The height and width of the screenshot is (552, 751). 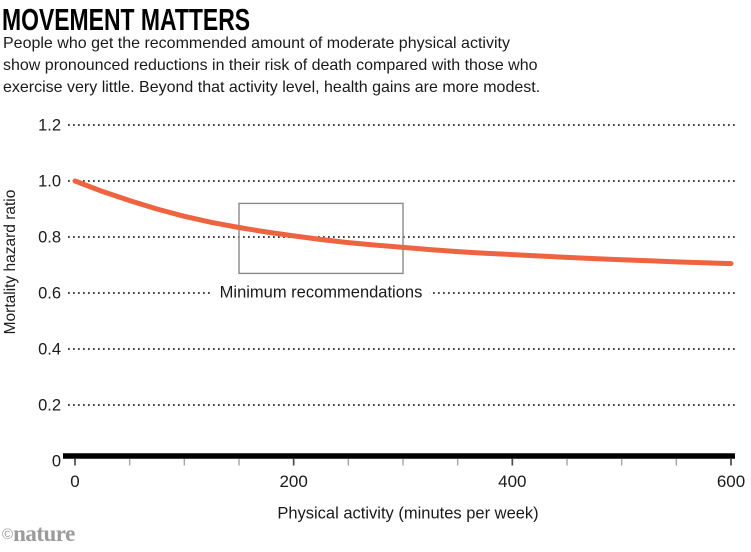 I want to click on nature-credit: ©nature, so click(x=38, y=534).